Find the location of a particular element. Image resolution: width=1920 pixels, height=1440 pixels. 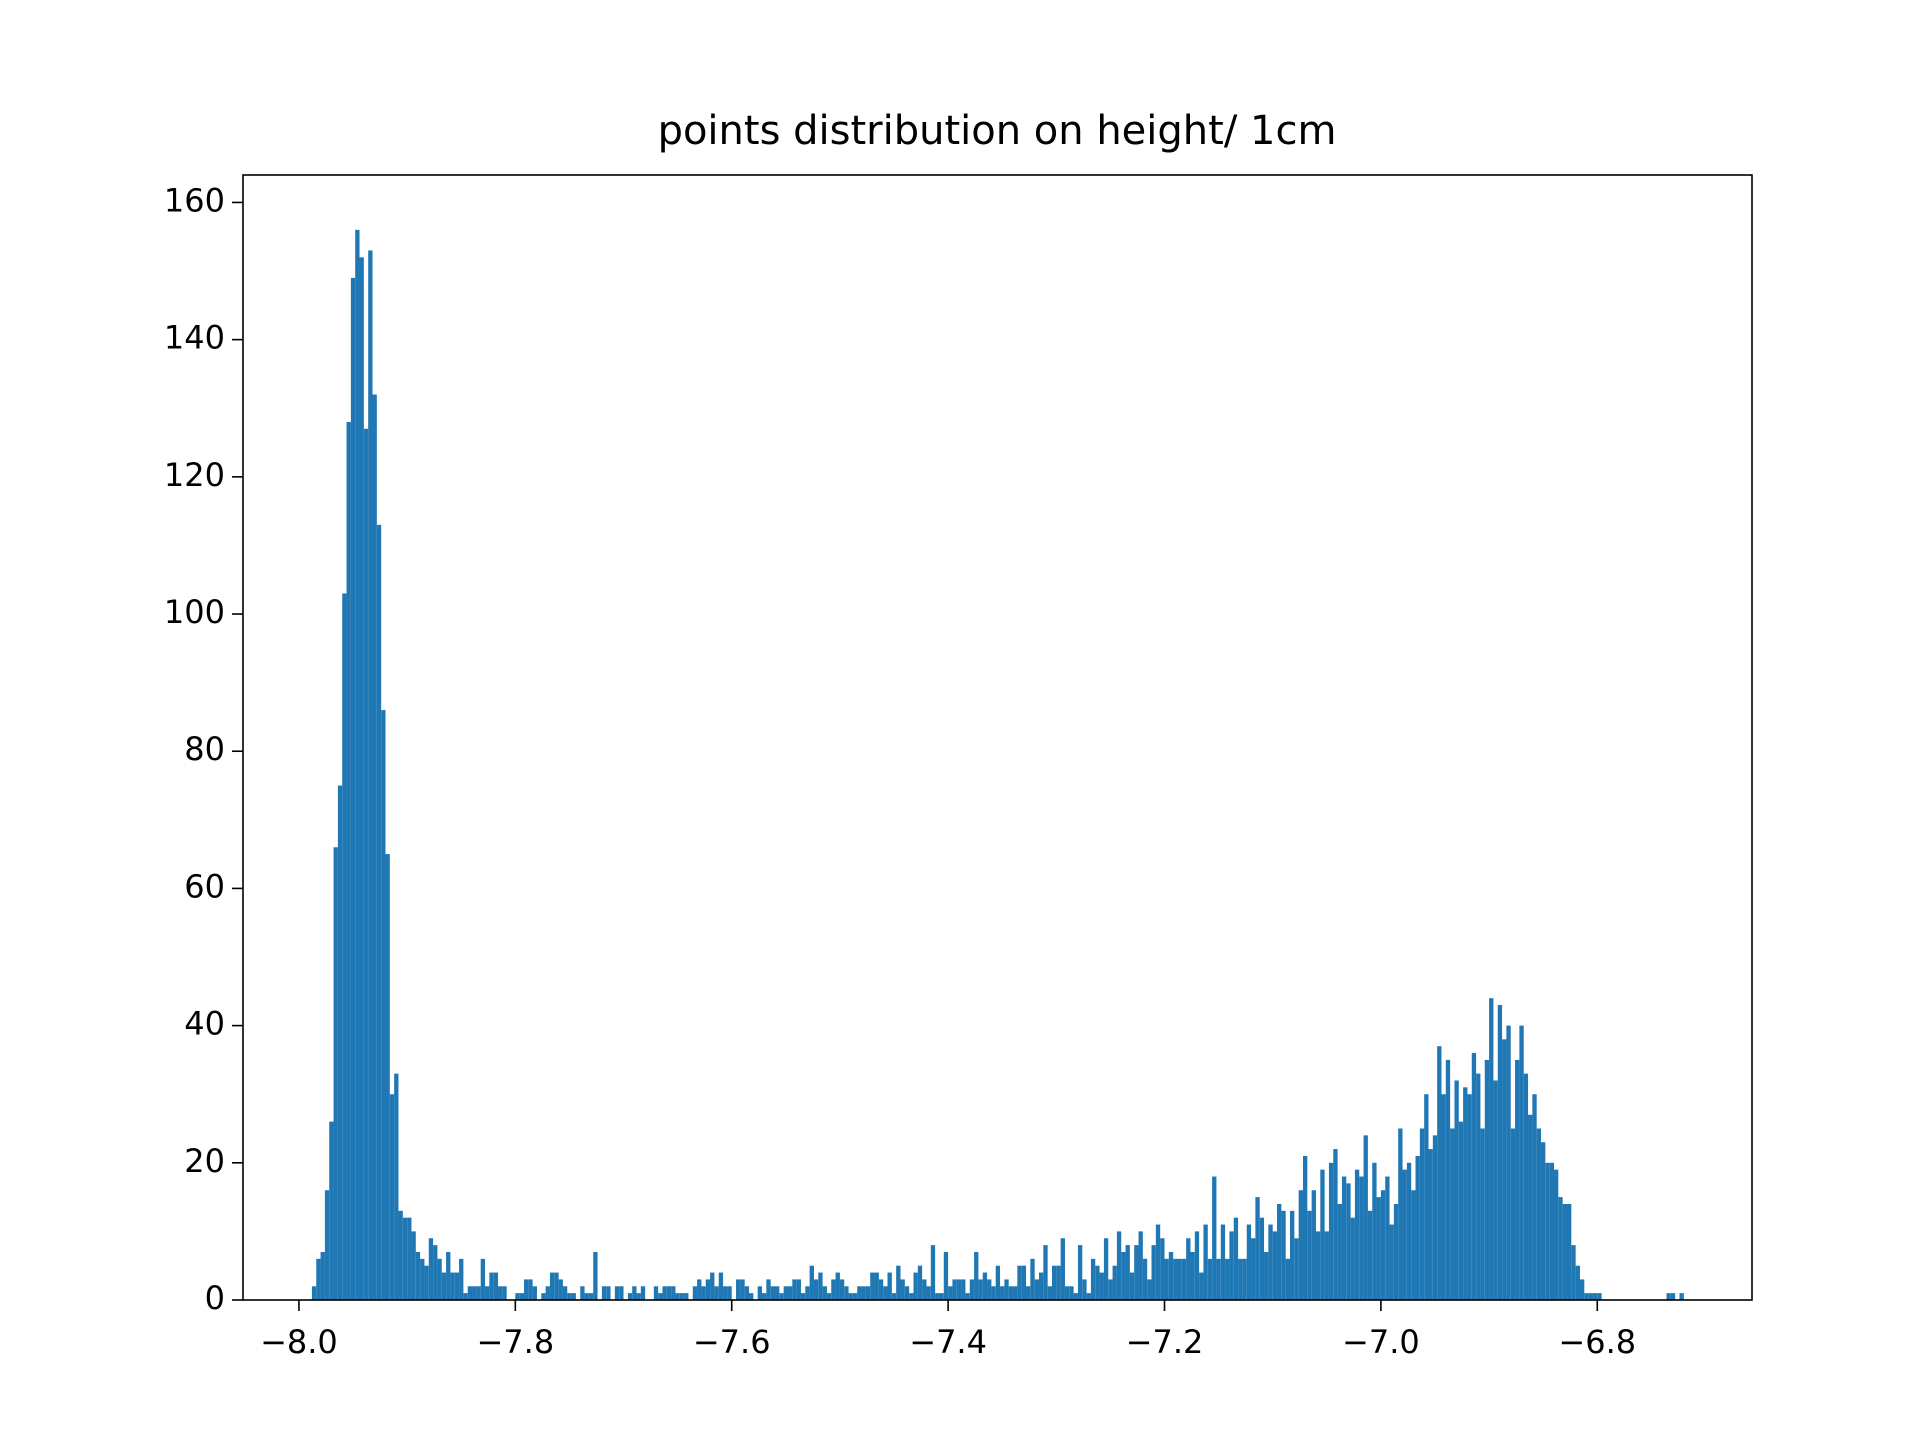

chart-title: points distribution on height/ 1cm is located at coordinates (997, 131).